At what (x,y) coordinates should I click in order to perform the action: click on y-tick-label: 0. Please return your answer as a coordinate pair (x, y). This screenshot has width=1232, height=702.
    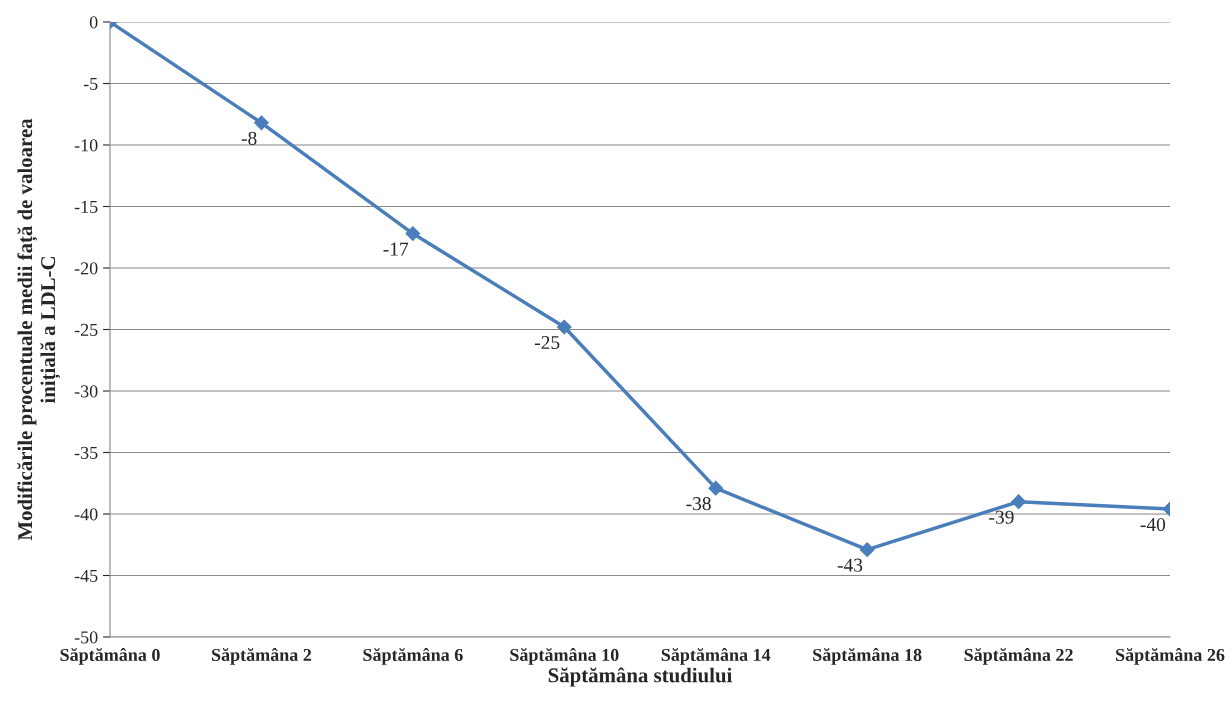
    Looking at the image, I should click on (93, 22).